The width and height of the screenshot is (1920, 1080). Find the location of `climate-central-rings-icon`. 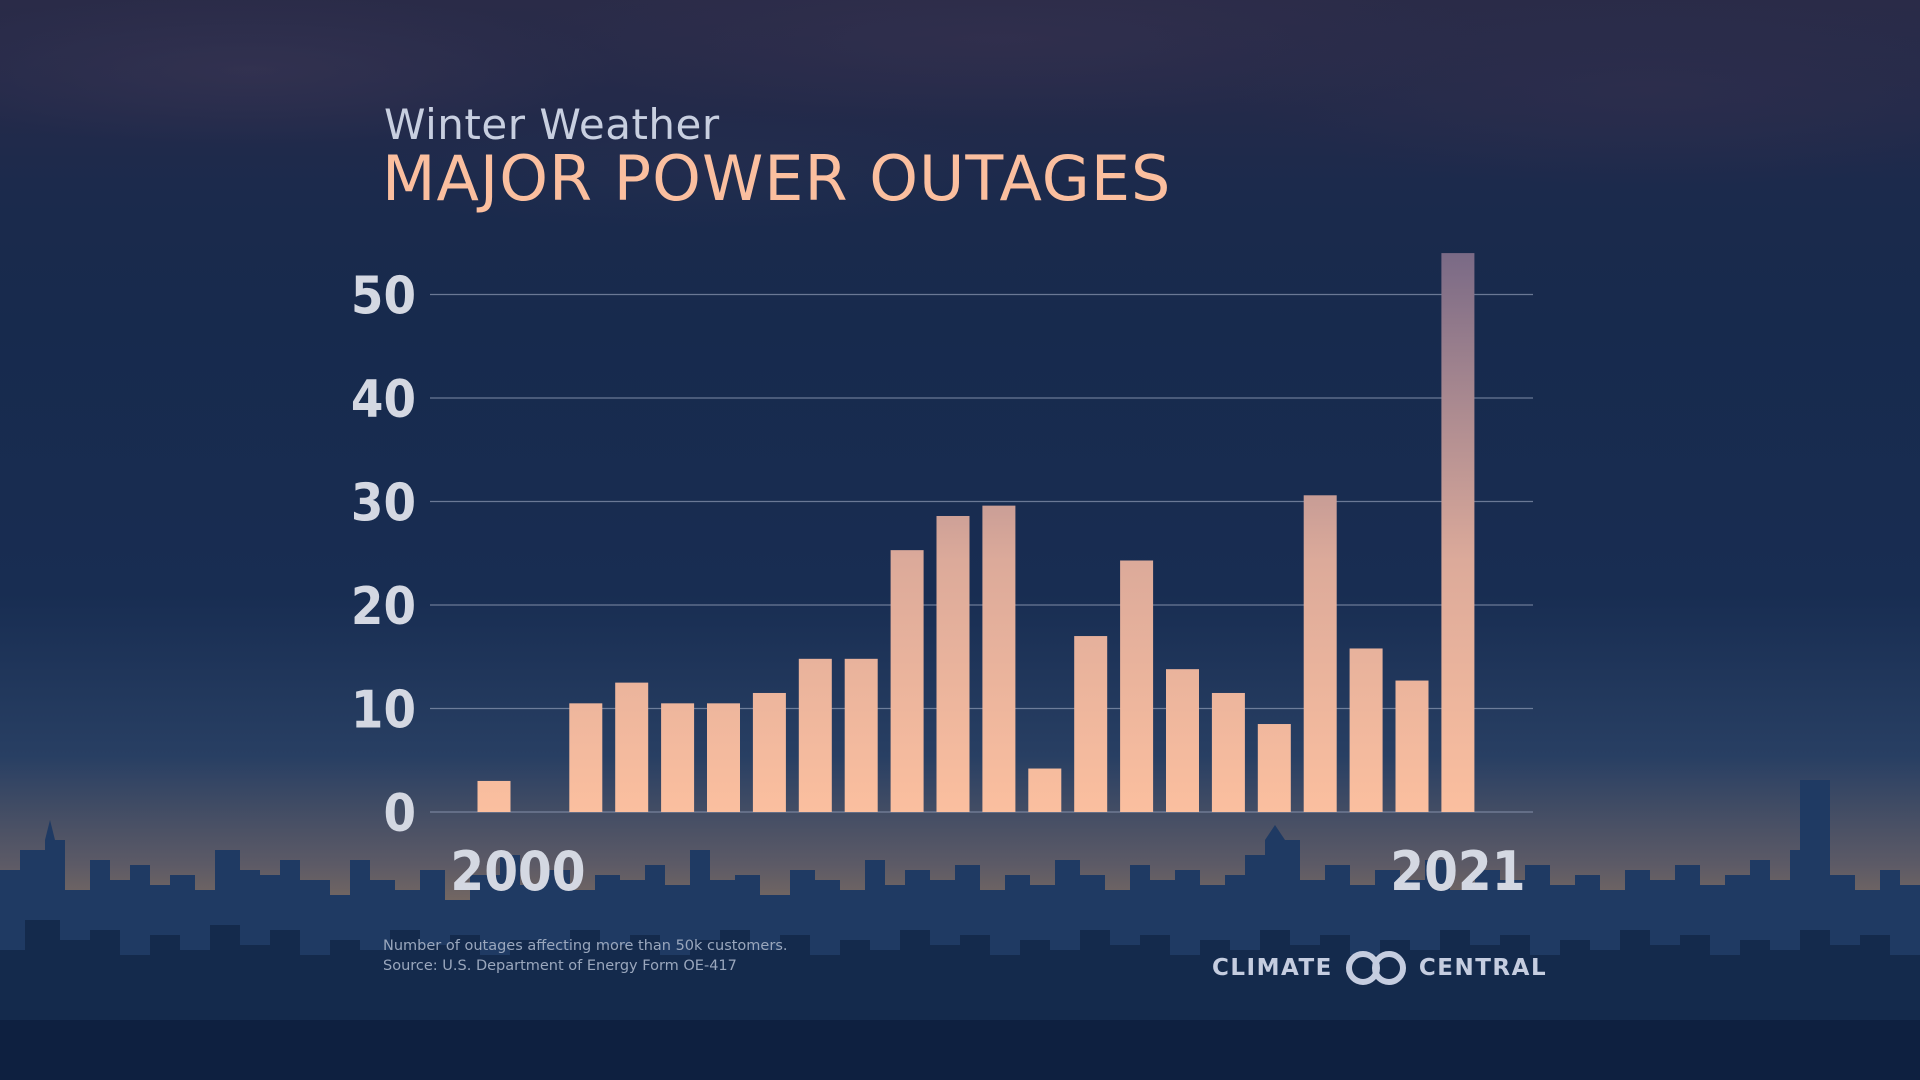

climate-central-rings-icon is located at coordinates (1375, 968).